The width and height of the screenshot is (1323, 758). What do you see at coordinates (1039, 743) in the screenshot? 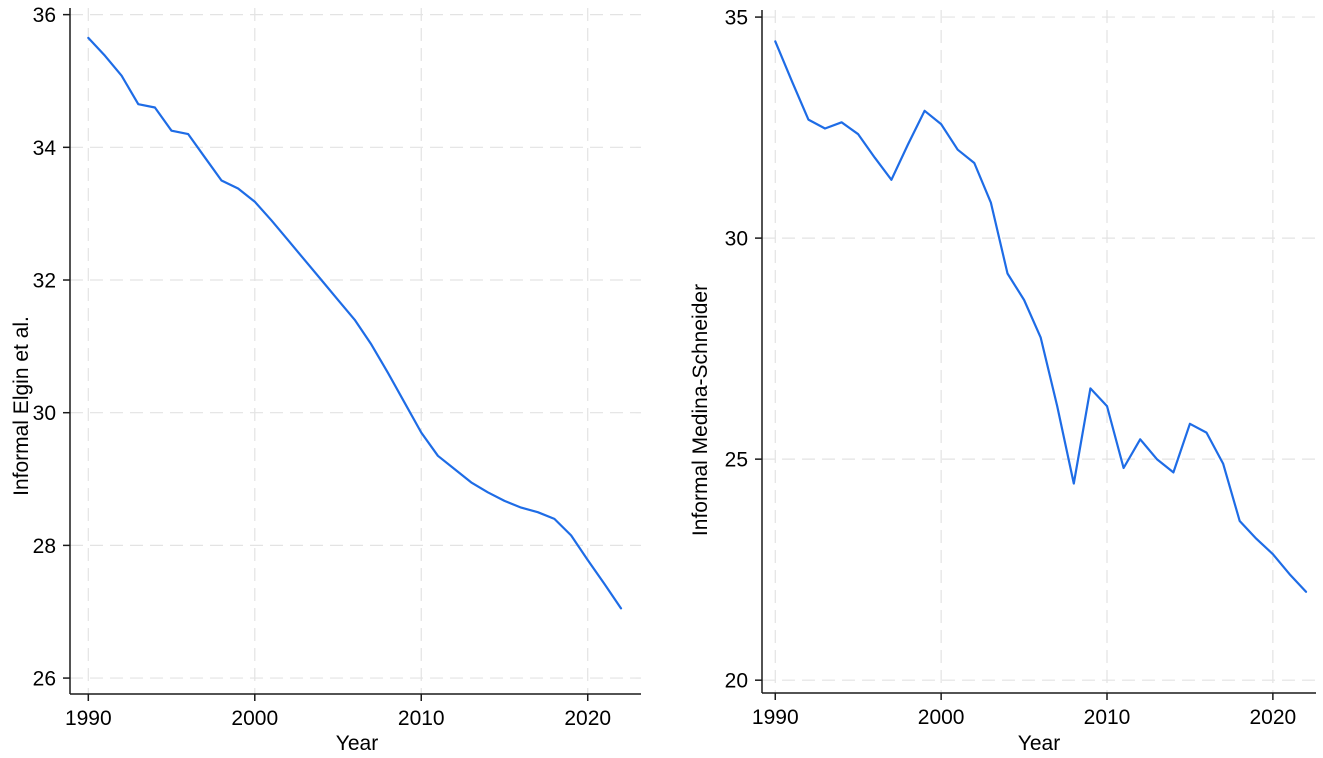
I see `x-axis-title-medina-schneider: Year` at bounding box center [1039, 743].